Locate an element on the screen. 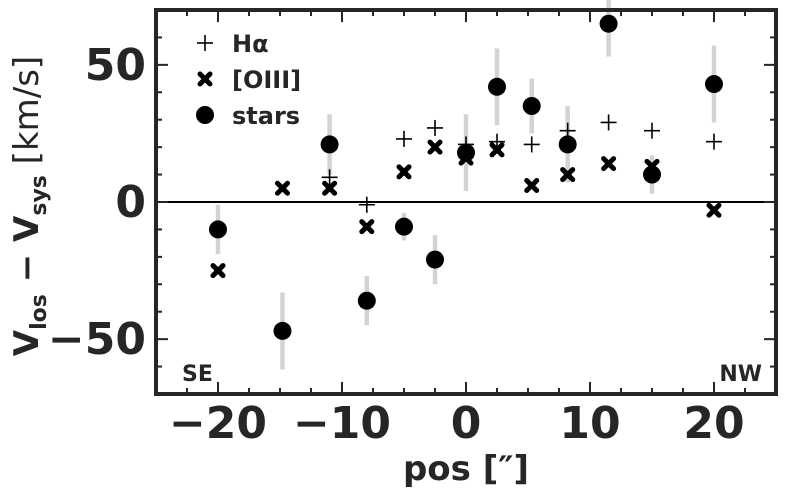  annotation-se: SE is located at coordinates (197, 374).